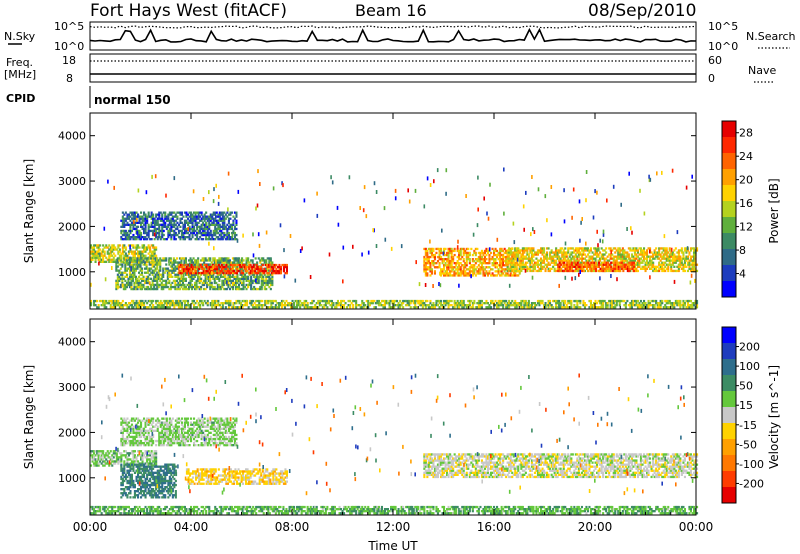  Describe the element at coordinates (72, 387) in the screenshot. I see `velocity-ytick-label: 3000` at that location.